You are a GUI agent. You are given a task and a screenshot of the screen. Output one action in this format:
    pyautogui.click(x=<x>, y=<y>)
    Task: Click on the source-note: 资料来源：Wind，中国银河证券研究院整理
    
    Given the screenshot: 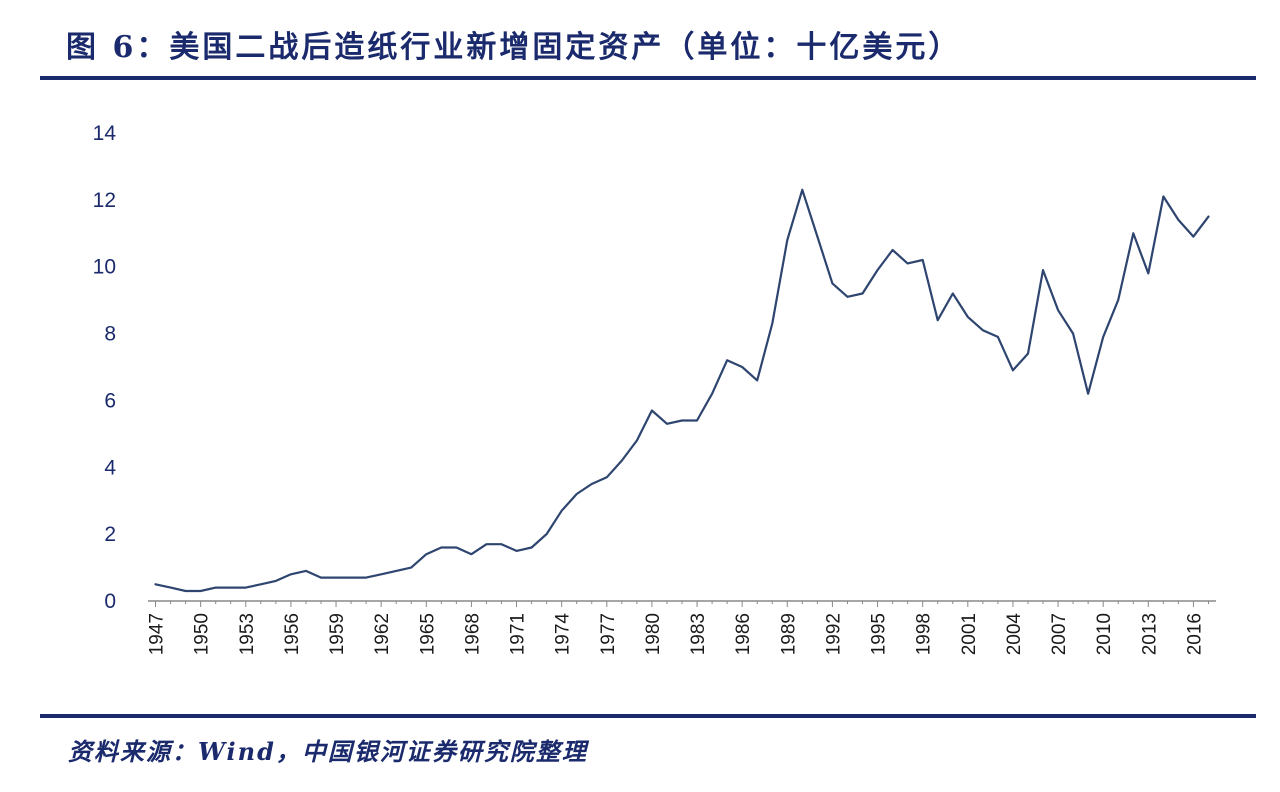 What is the action you would take?
    pyautogui.click(x=328, y=751)
    